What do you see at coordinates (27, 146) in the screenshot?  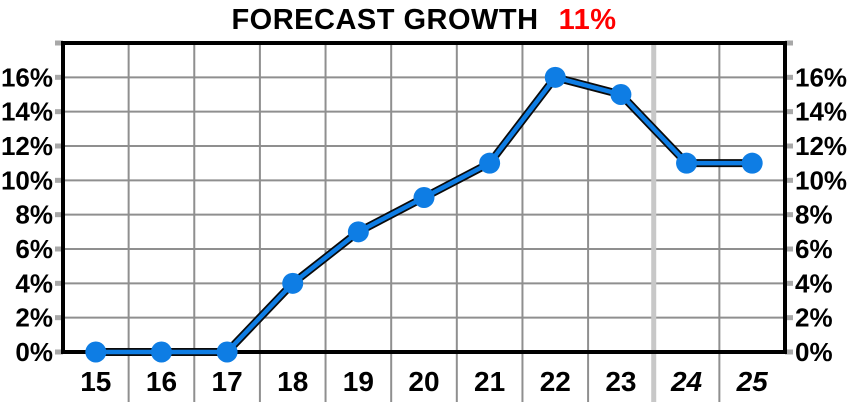 I see `y-axis-label-left: 12%` at bounding box center [27, 146].